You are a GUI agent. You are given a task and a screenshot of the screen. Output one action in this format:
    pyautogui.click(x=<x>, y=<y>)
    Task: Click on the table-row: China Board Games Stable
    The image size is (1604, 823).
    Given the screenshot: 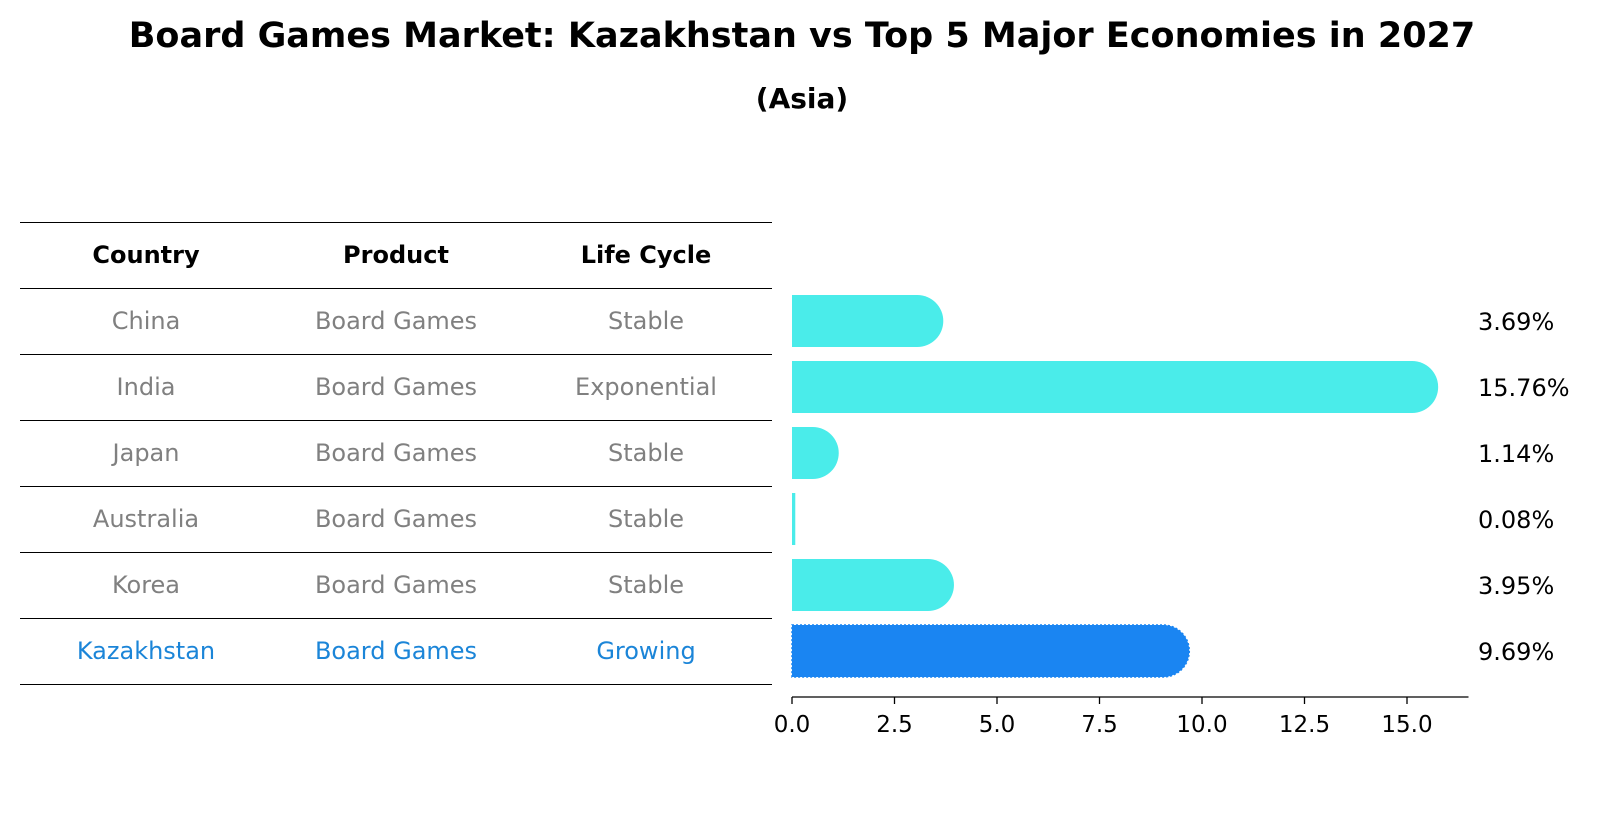 What is the action you would take?
    pyautogui.click(x=396, y=321)
    